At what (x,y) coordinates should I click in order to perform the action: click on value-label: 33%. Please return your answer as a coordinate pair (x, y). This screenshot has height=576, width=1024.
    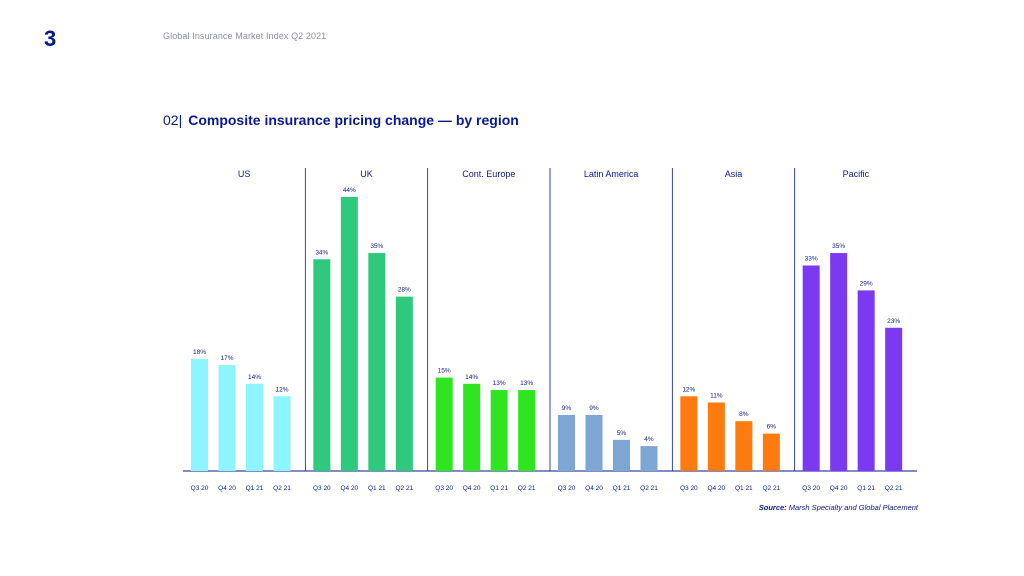
    Looking at the image, I should click on (811, 259).